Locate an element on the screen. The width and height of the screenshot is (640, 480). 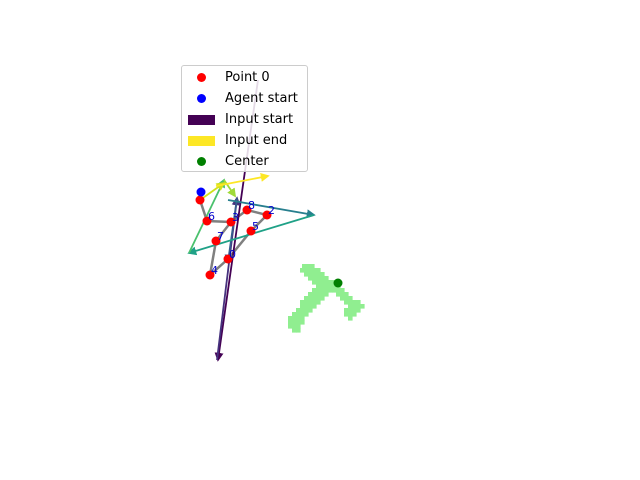
path-lines is located at coordinates (234, 239).